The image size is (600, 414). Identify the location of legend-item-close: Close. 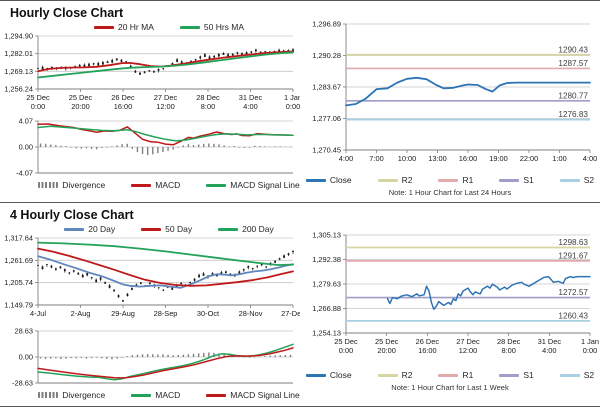
(328, 375).